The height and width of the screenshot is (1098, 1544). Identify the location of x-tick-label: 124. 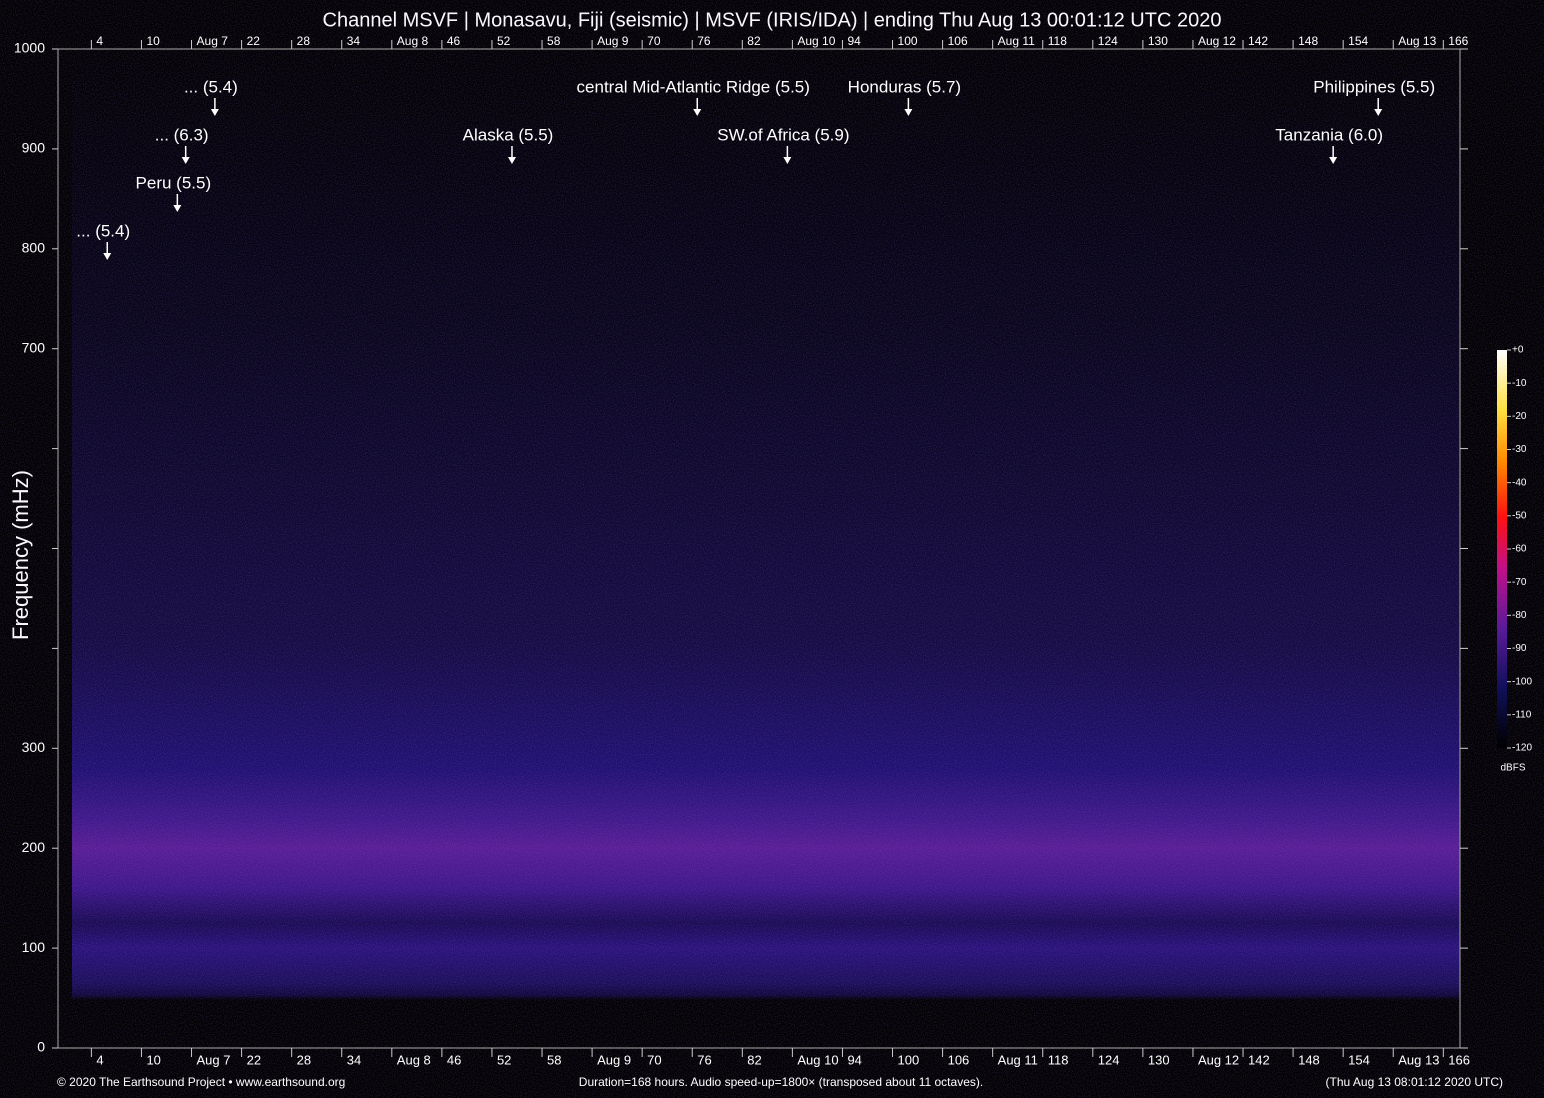
(1109, 1059).